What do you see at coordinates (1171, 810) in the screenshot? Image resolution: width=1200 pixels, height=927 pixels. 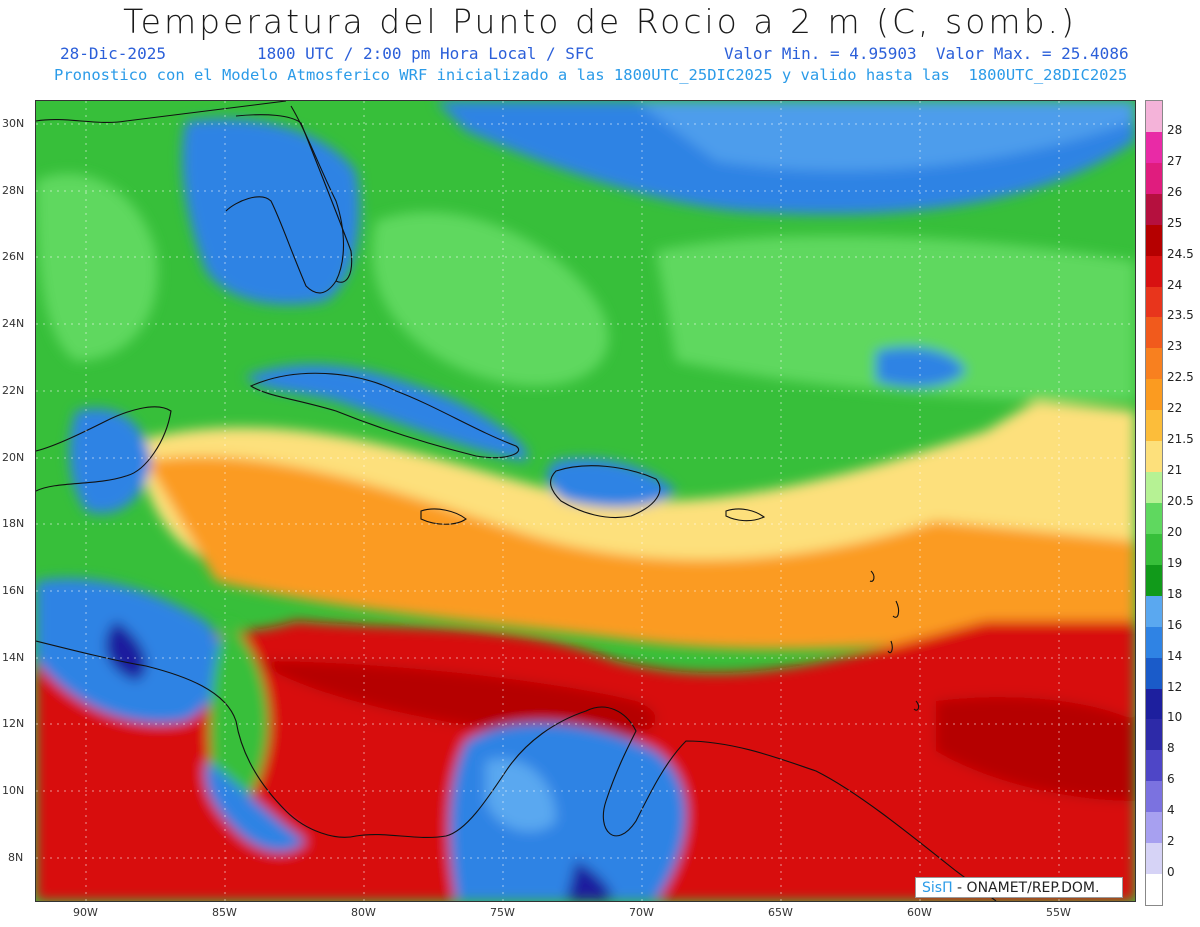 I see `legend-label: 4` at bounding box center [1171, 810].